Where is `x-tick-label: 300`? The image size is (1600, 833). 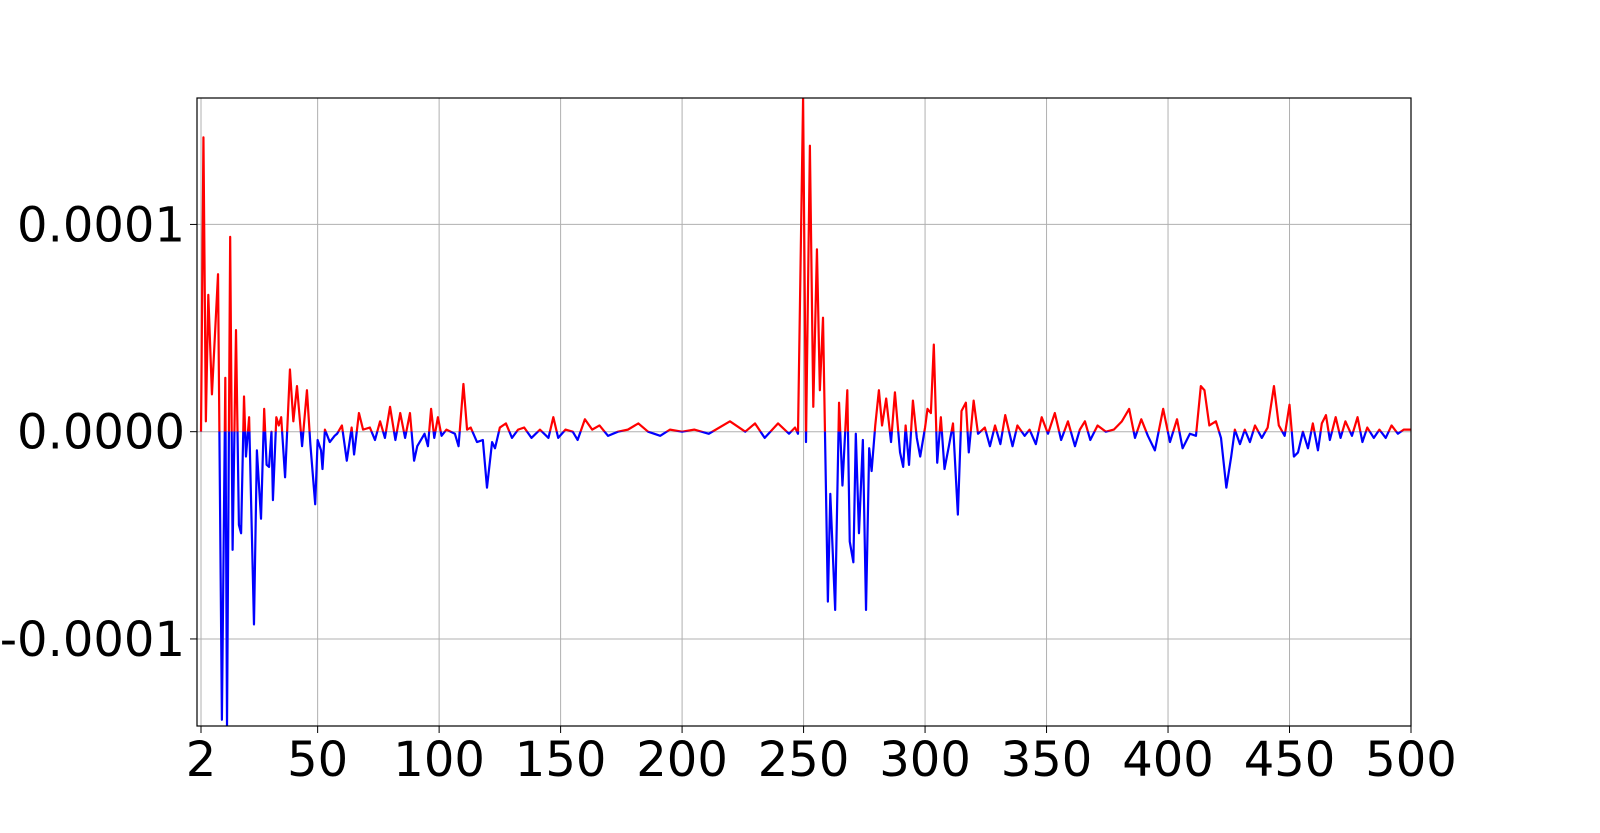
x-tick-label: 300 is located at coordinates (925, 760).